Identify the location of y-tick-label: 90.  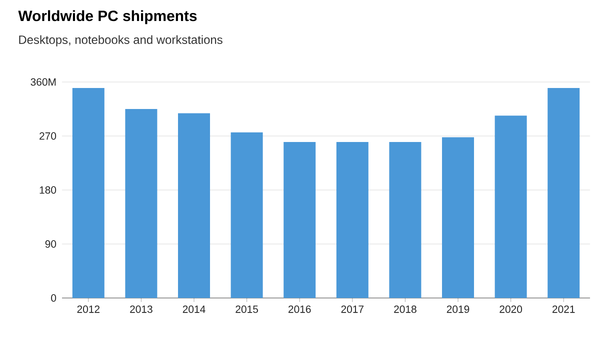
(50, 244).